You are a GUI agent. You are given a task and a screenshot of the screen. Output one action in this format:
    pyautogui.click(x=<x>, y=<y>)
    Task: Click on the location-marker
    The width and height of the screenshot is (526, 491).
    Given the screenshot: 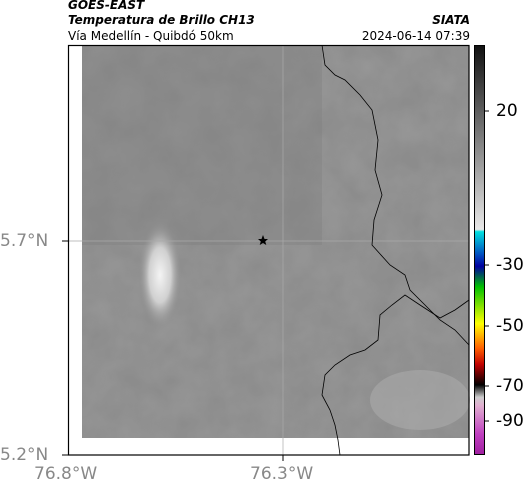 What is the action you would take?
    pyautogui.click(x=263, y=240)
    